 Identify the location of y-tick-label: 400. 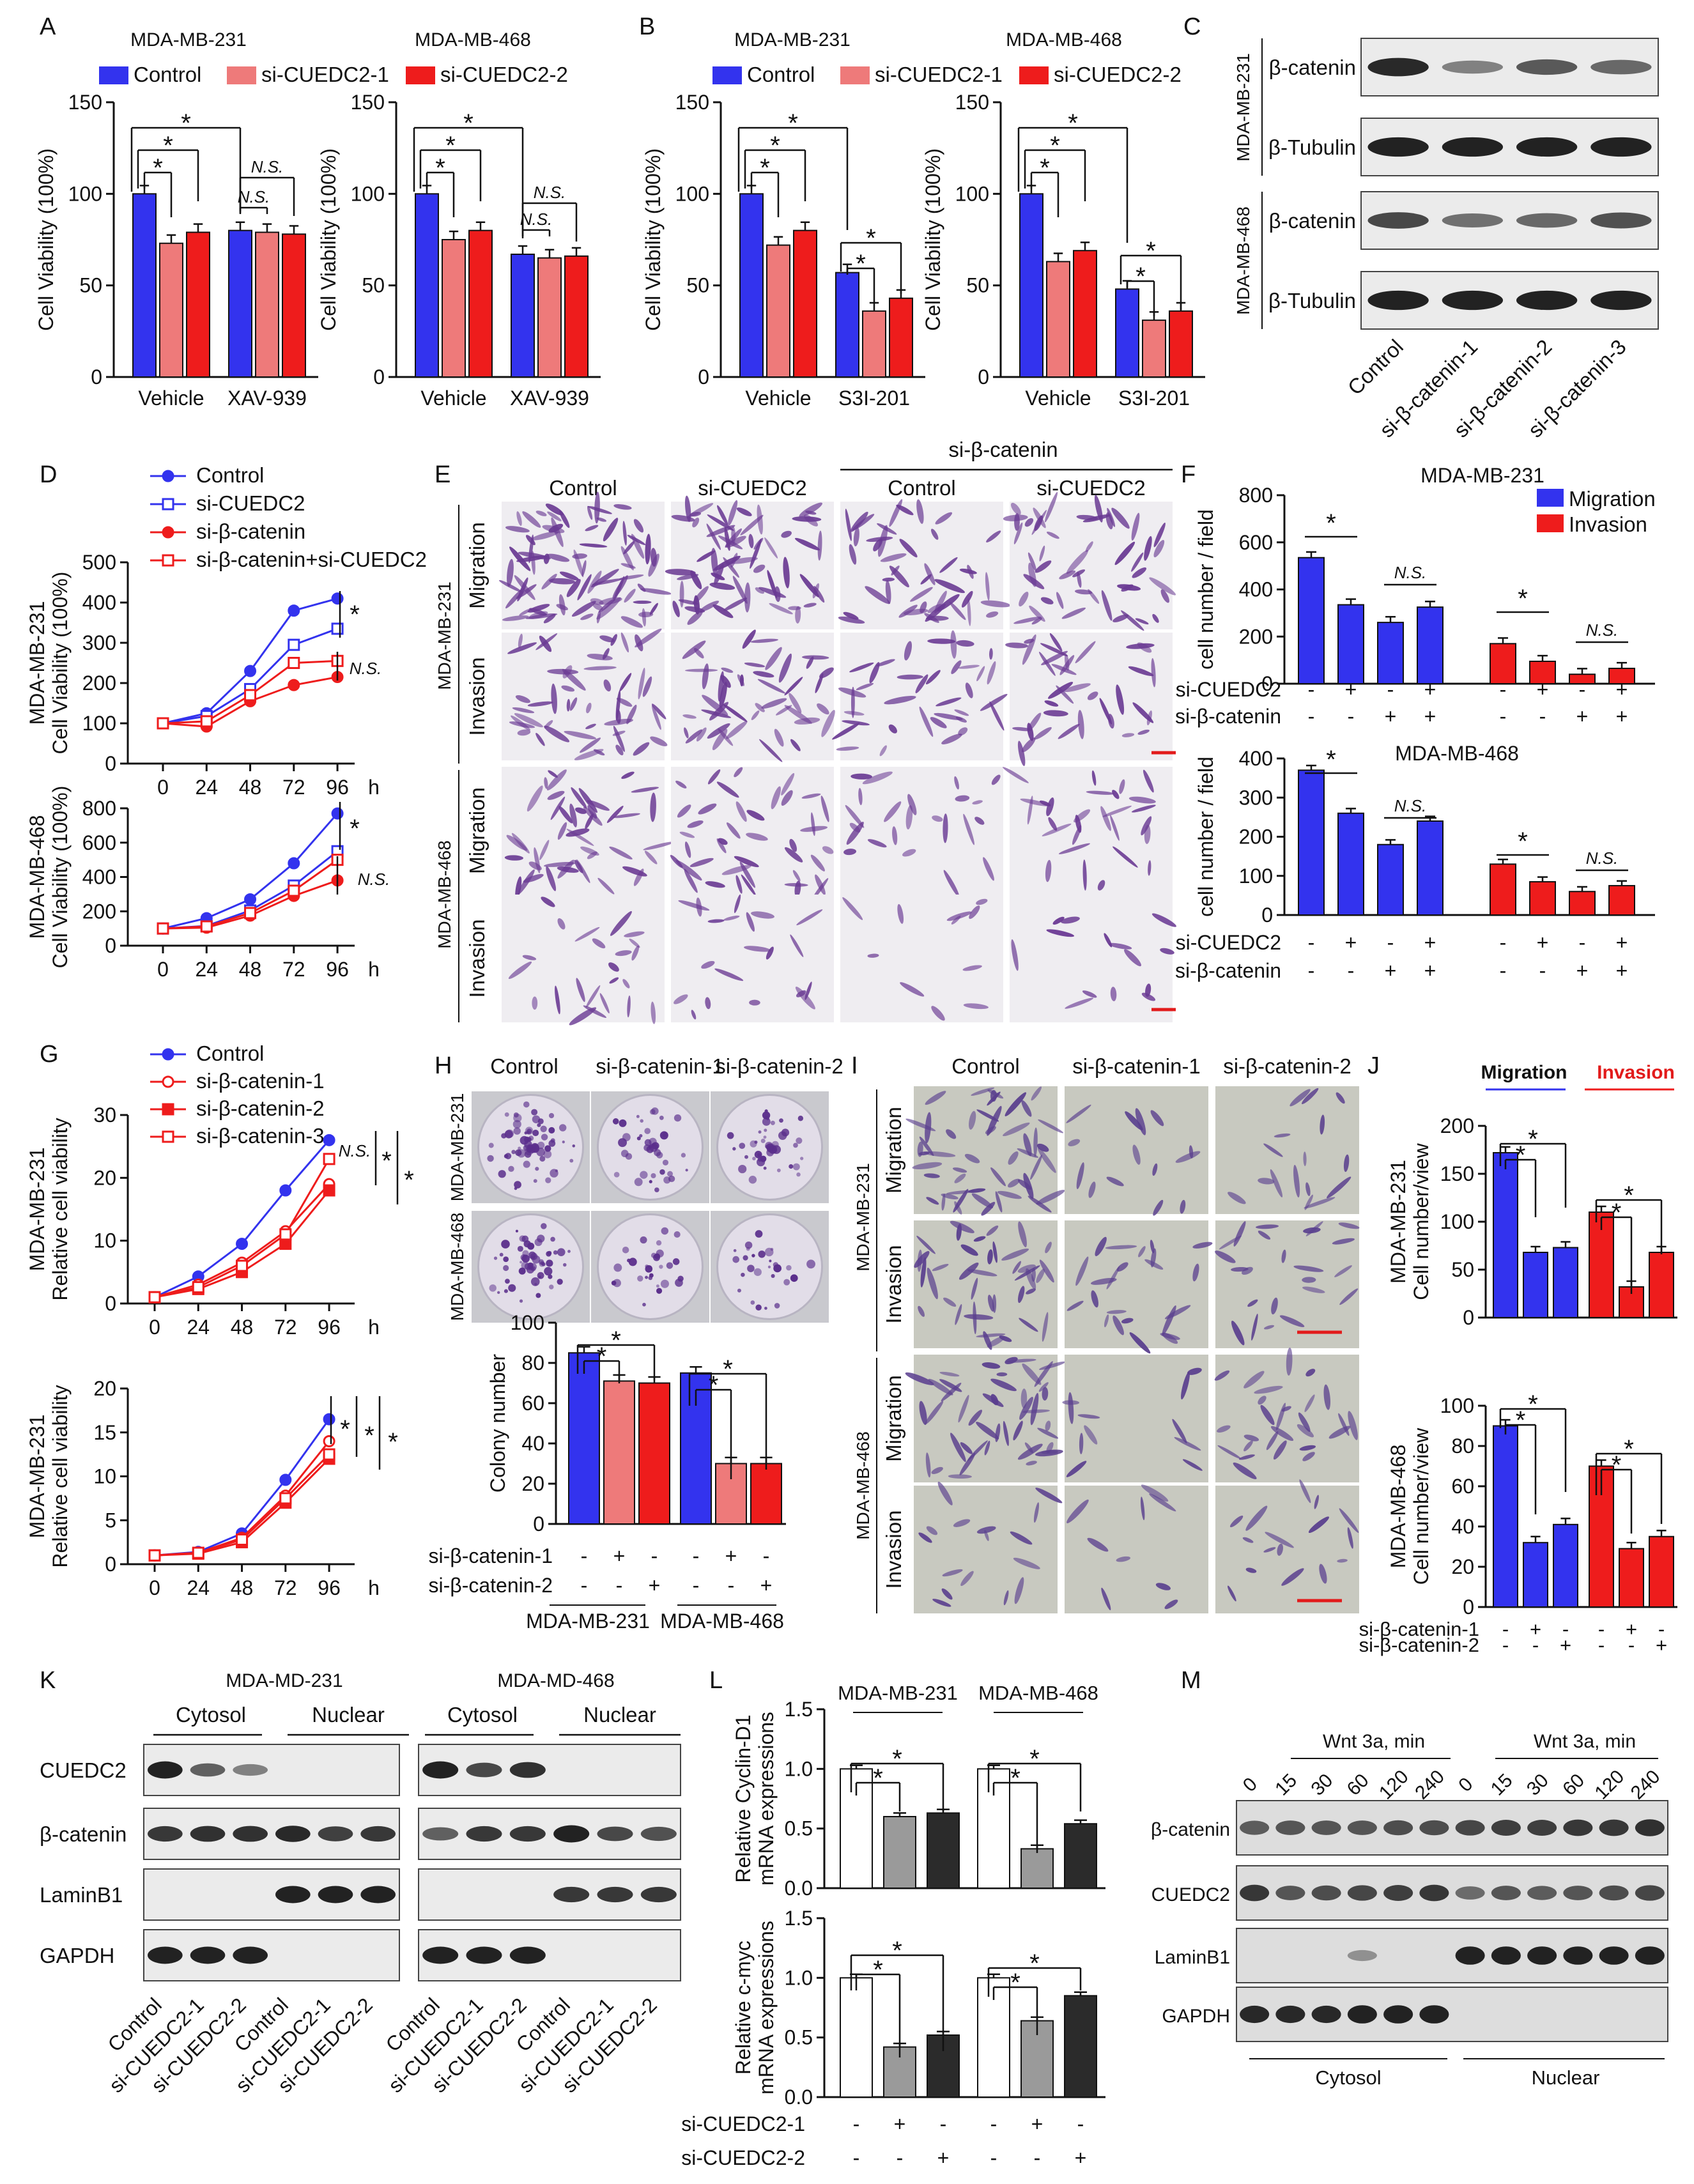
(99, 602).